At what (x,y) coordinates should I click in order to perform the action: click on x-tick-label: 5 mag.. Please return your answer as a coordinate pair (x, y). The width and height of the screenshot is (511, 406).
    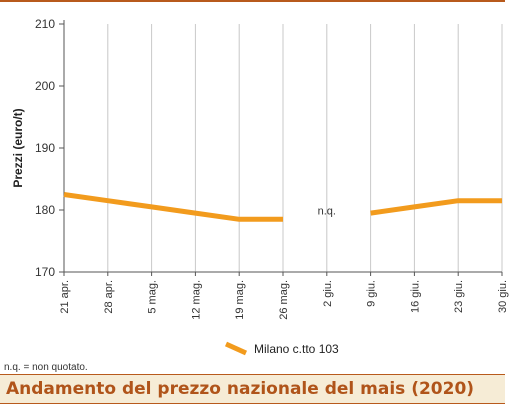
    Looking at the image, I should click on (153, 297).